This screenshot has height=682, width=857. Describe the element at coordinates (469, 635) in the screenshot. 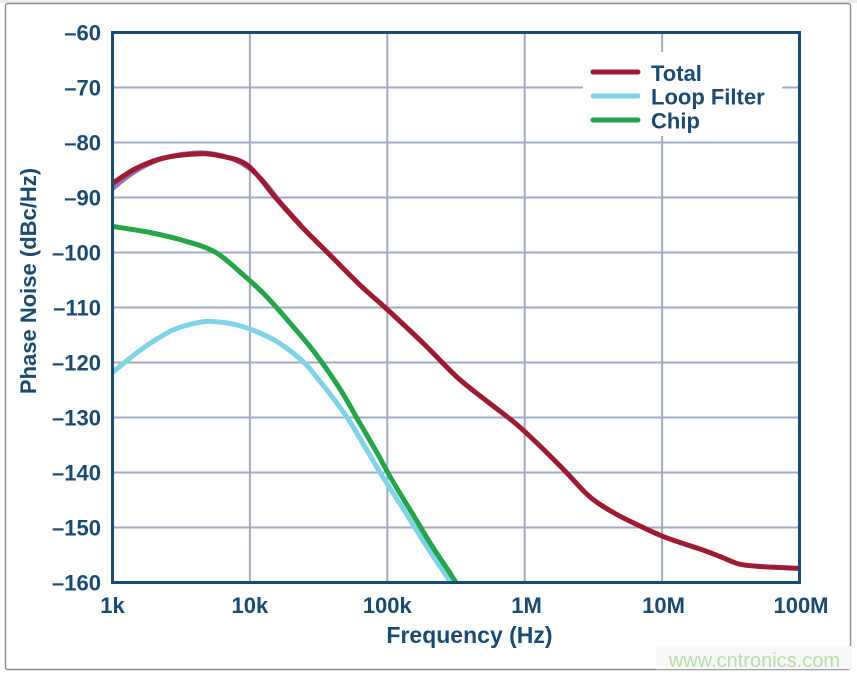

I see `svg-text: Frequency (Hz)` at that location.